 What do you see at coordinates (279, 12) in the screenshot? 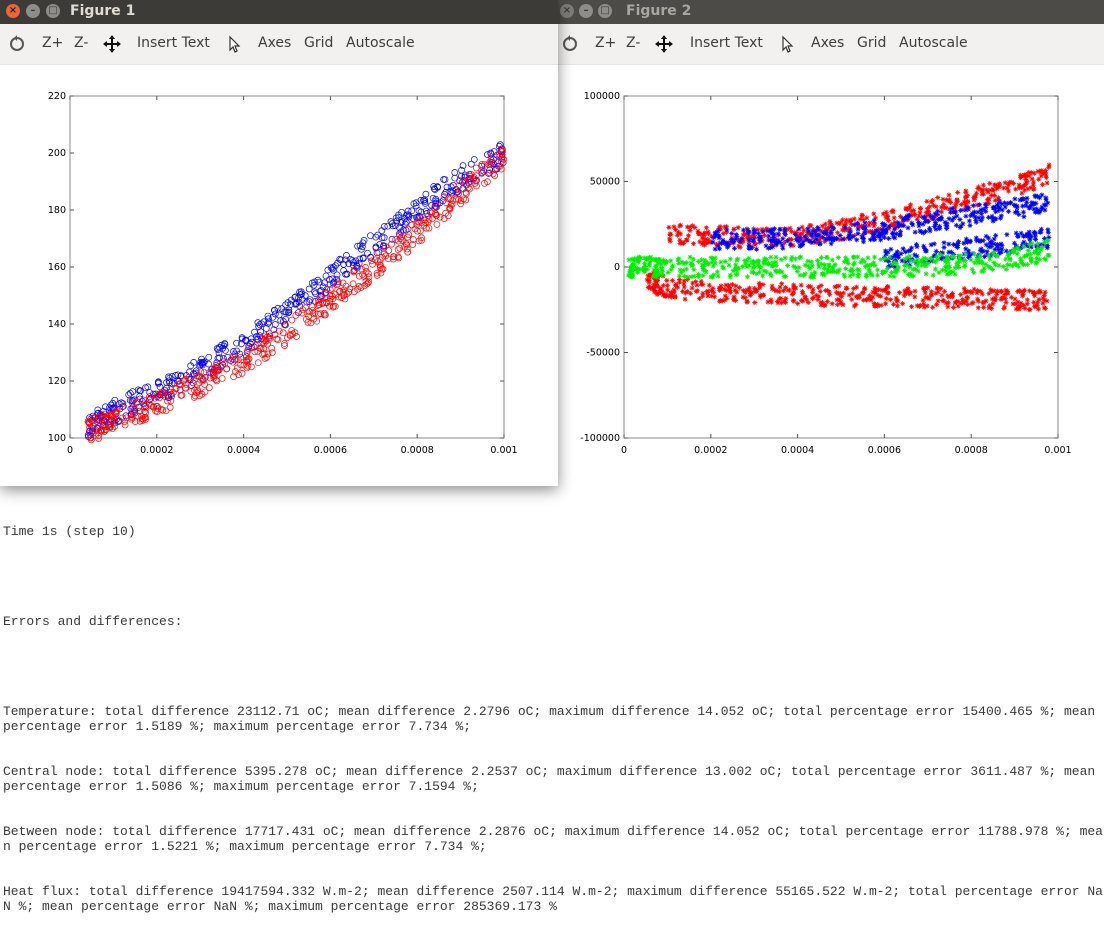
I see `titlebar: × – □ Figure 1` at bounding box center [279, 12].